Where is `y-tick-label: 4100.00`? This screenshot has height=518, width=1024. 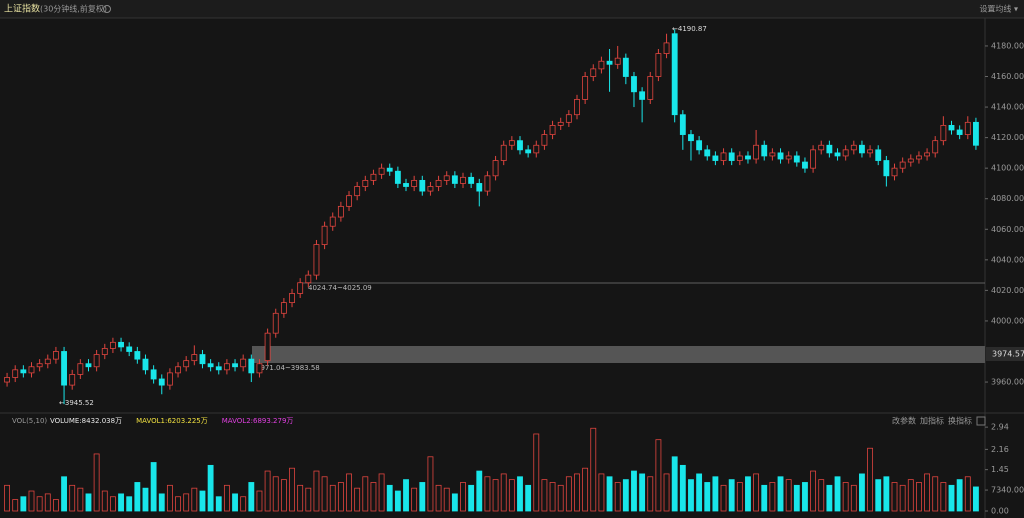 y-tick-label: 4100.00 is located at coordinates (1007, 168).